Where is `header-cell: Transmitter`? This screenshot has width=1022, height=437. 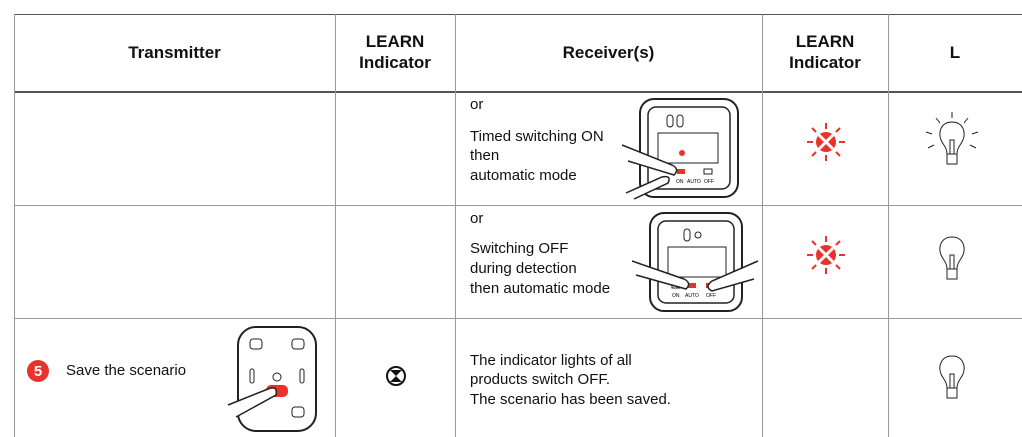 header-cell: Transmitter is located at coordinates (174, 52).